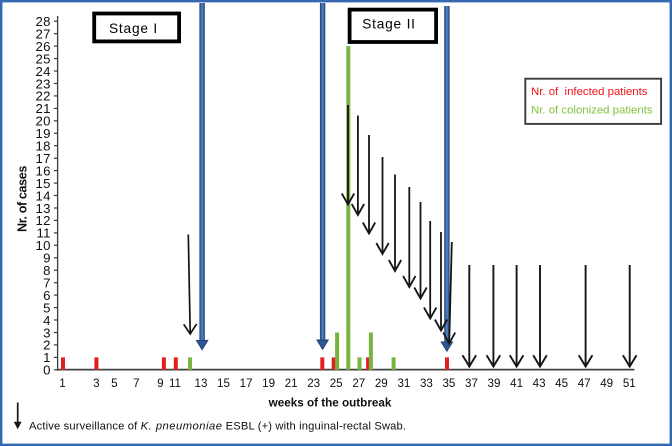 This screenshot has width=672, height=446. What do you see at coordinates (629, 383) in the screenshot?
I see `svg-text: 51` at bounding box center [629, 383].